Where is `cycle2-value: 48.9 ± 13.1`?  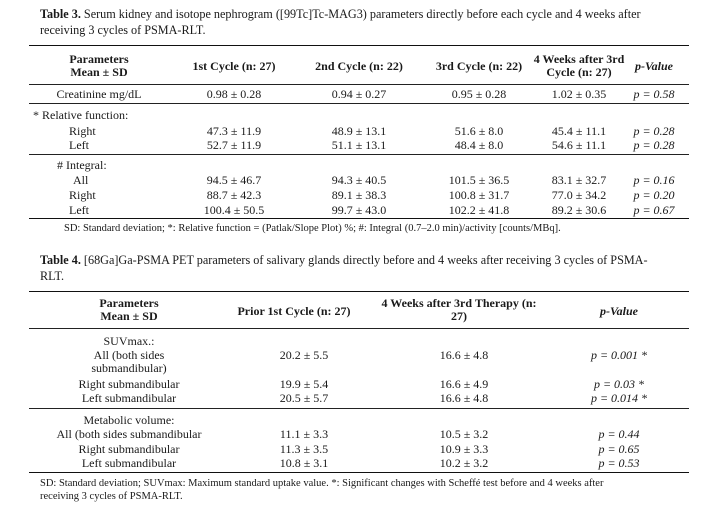
cycle2-value: 48.9 ± 13.1 is located at coordinates (359, 131).